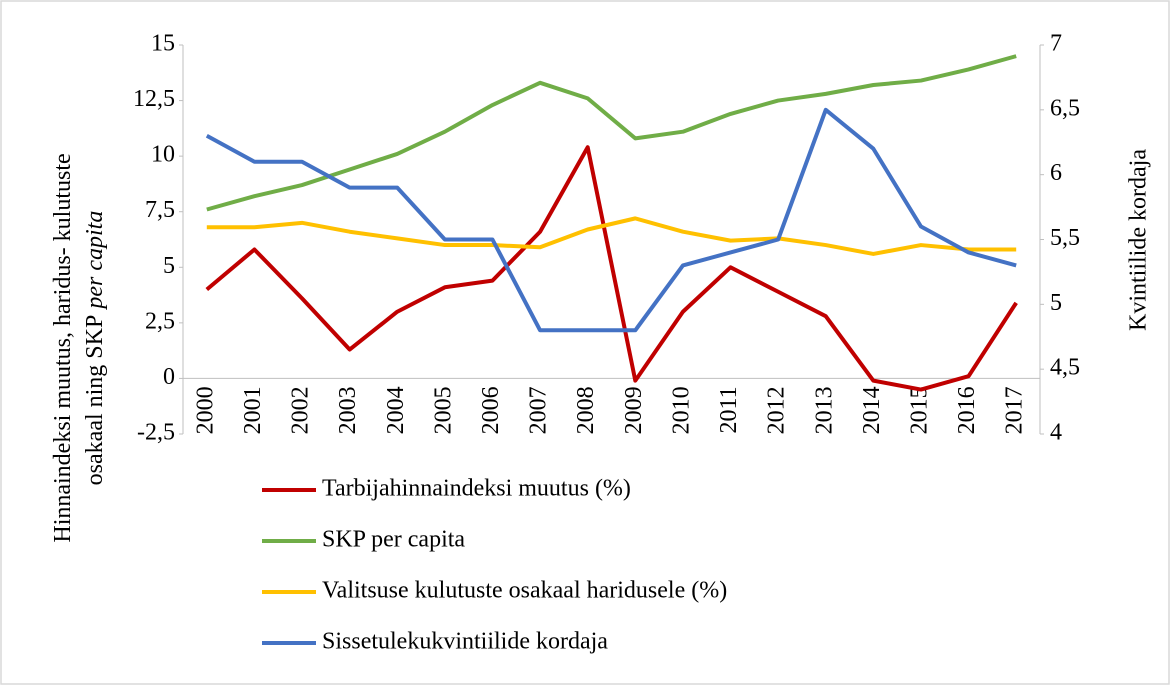  What do you see at coordinates (348, 410) in the screenshot?
I see `x-tick-label: 2003` at bounding box center [348, 410].